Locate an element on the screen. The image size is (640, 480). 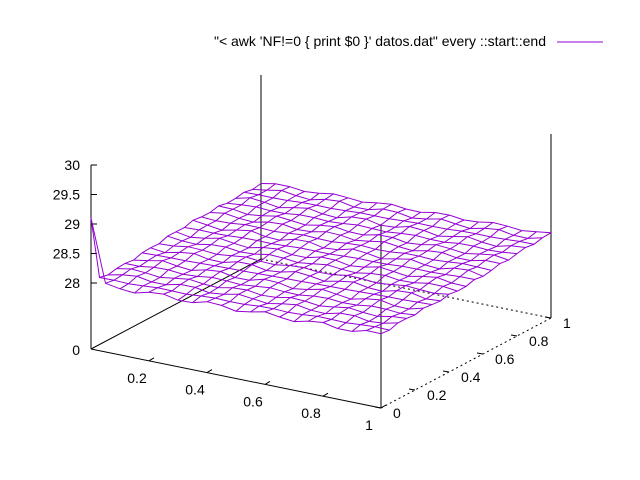
y-tick-label: 0 is located at coordinates (397, 413).